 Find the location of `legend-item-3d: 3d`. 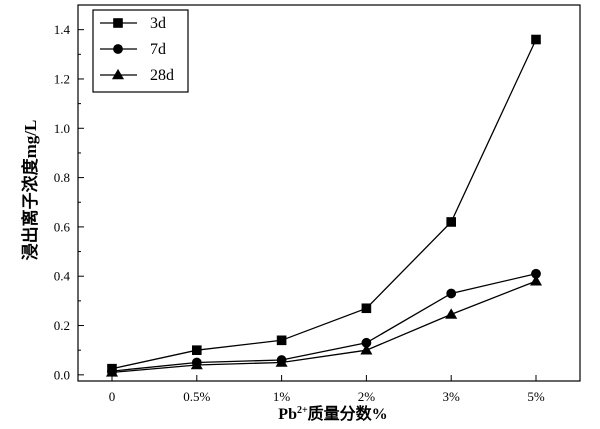

legend-item-3d: 3d is located at coordinates (133, 23).